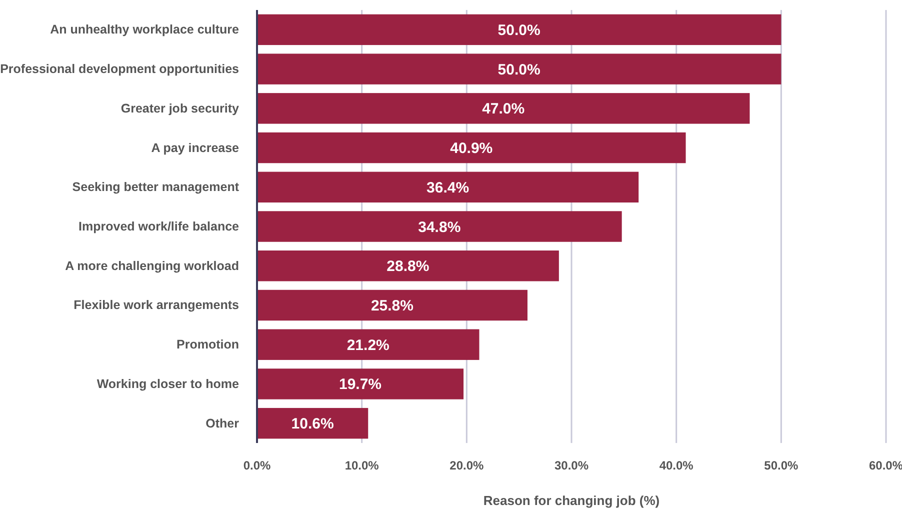  I want to click on y-tick-label: Flexible work arrangements, so click(157, 305).